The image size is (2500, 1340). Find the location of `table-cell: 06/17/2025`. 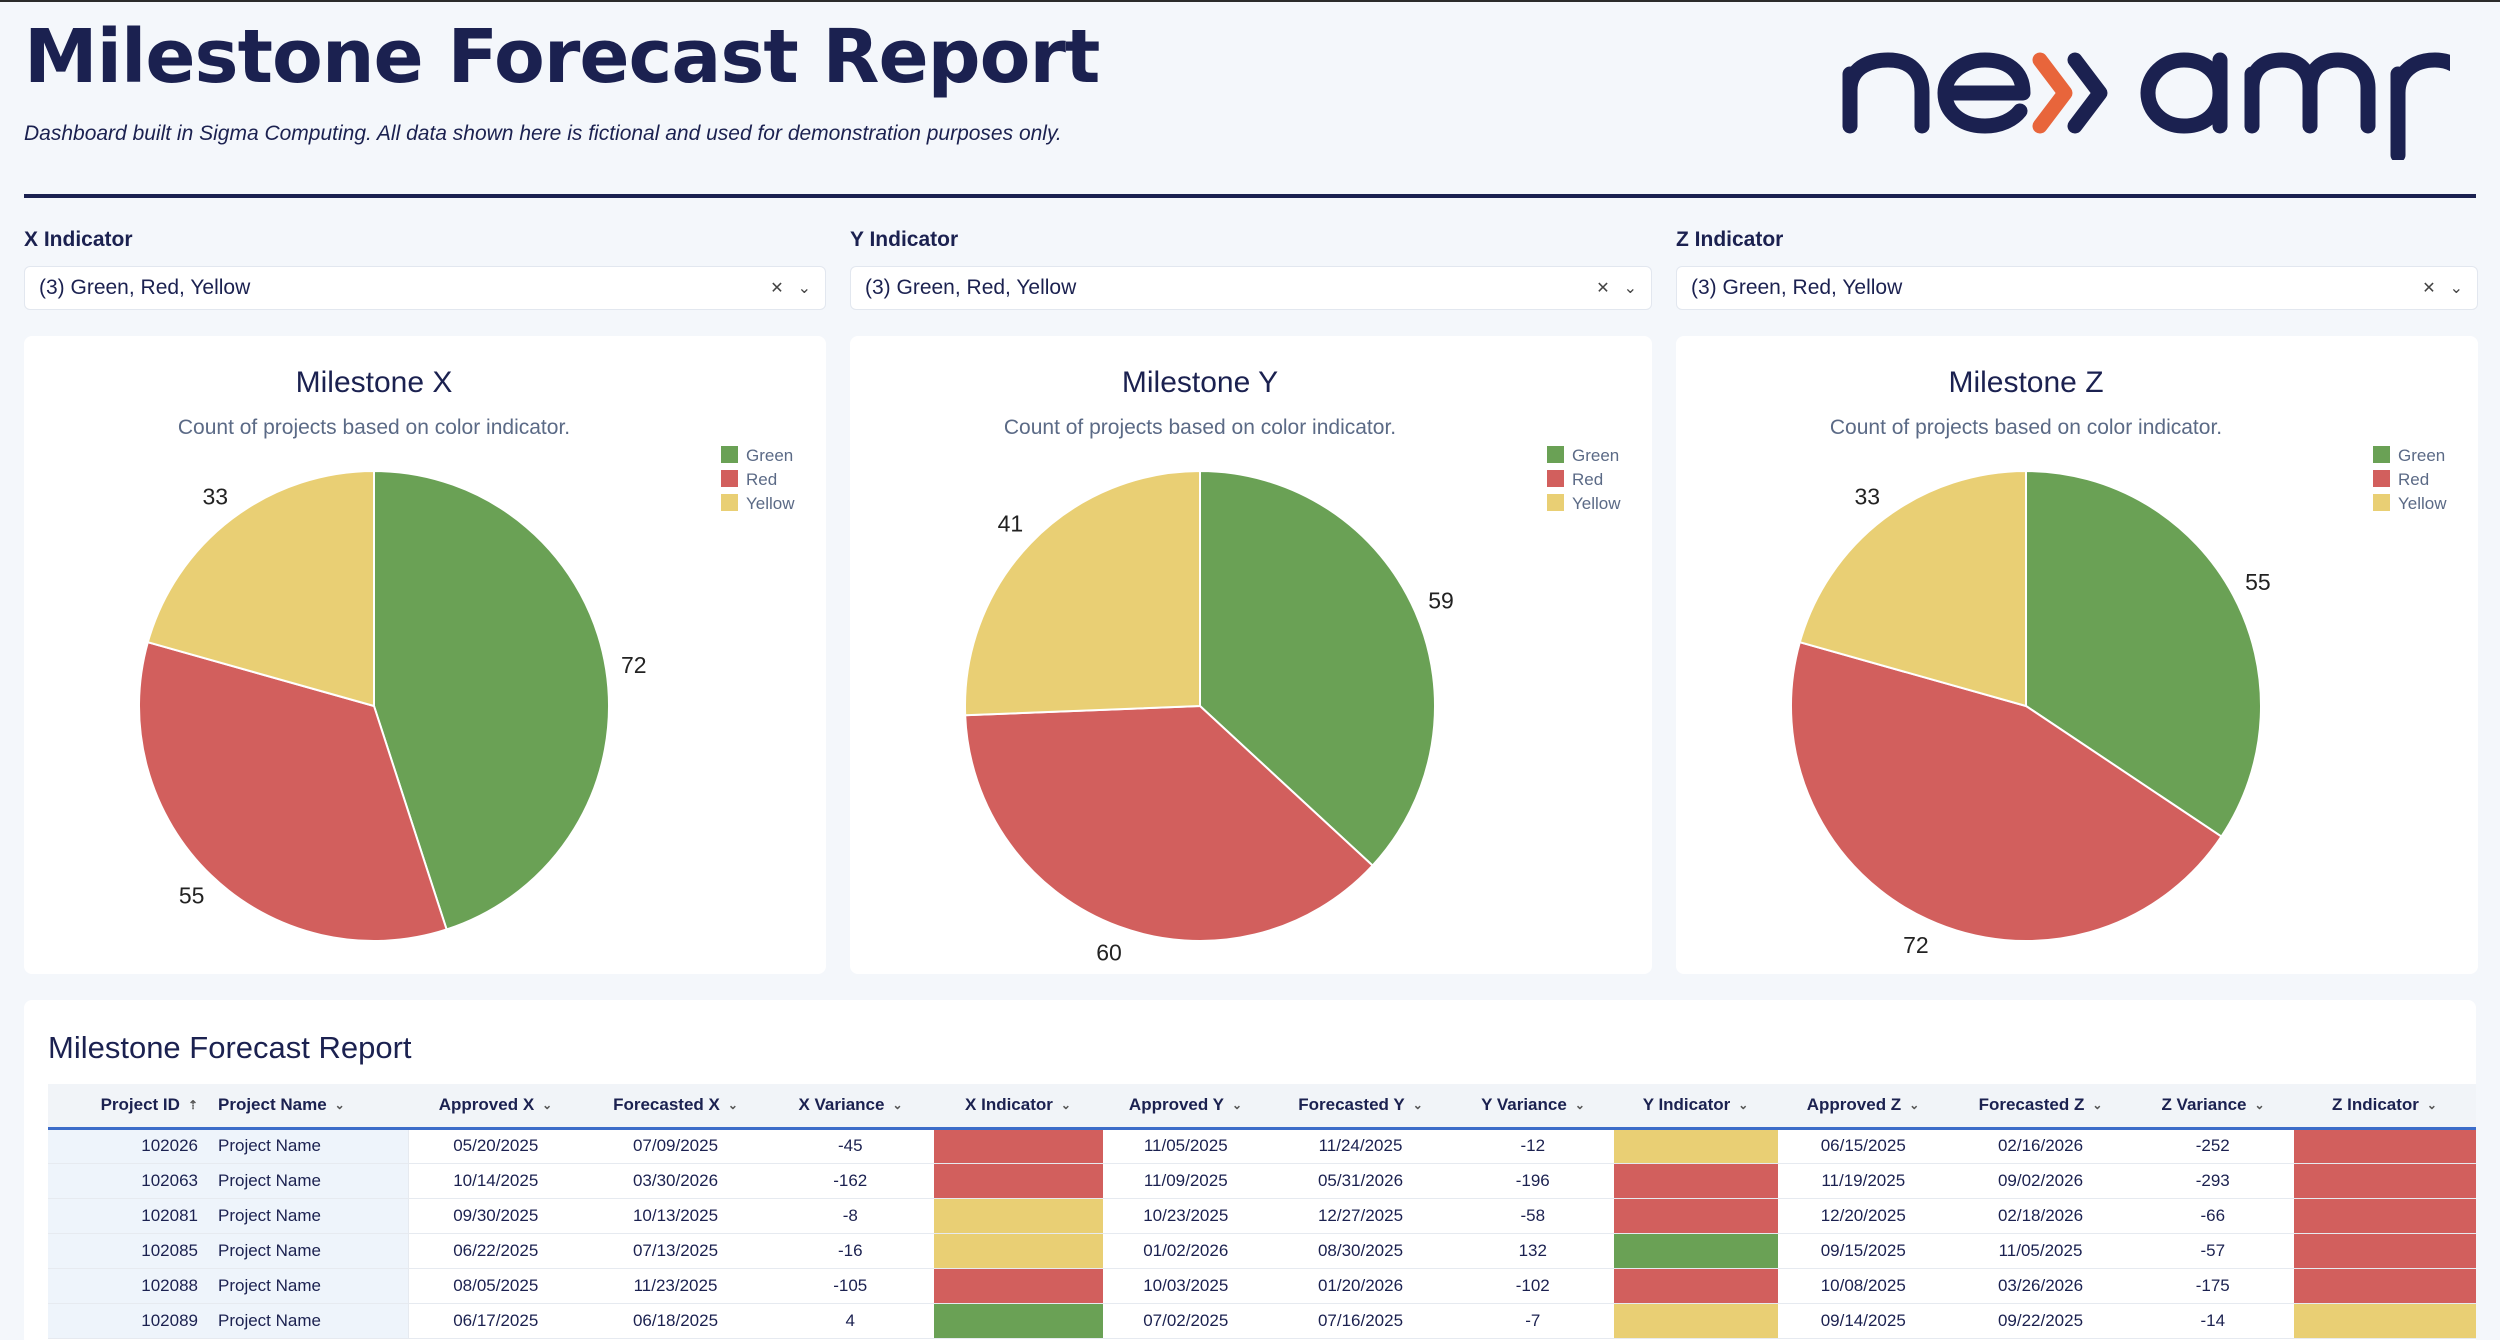

table-cell: 06/17/2025 is located at coordinates (495, 1321).